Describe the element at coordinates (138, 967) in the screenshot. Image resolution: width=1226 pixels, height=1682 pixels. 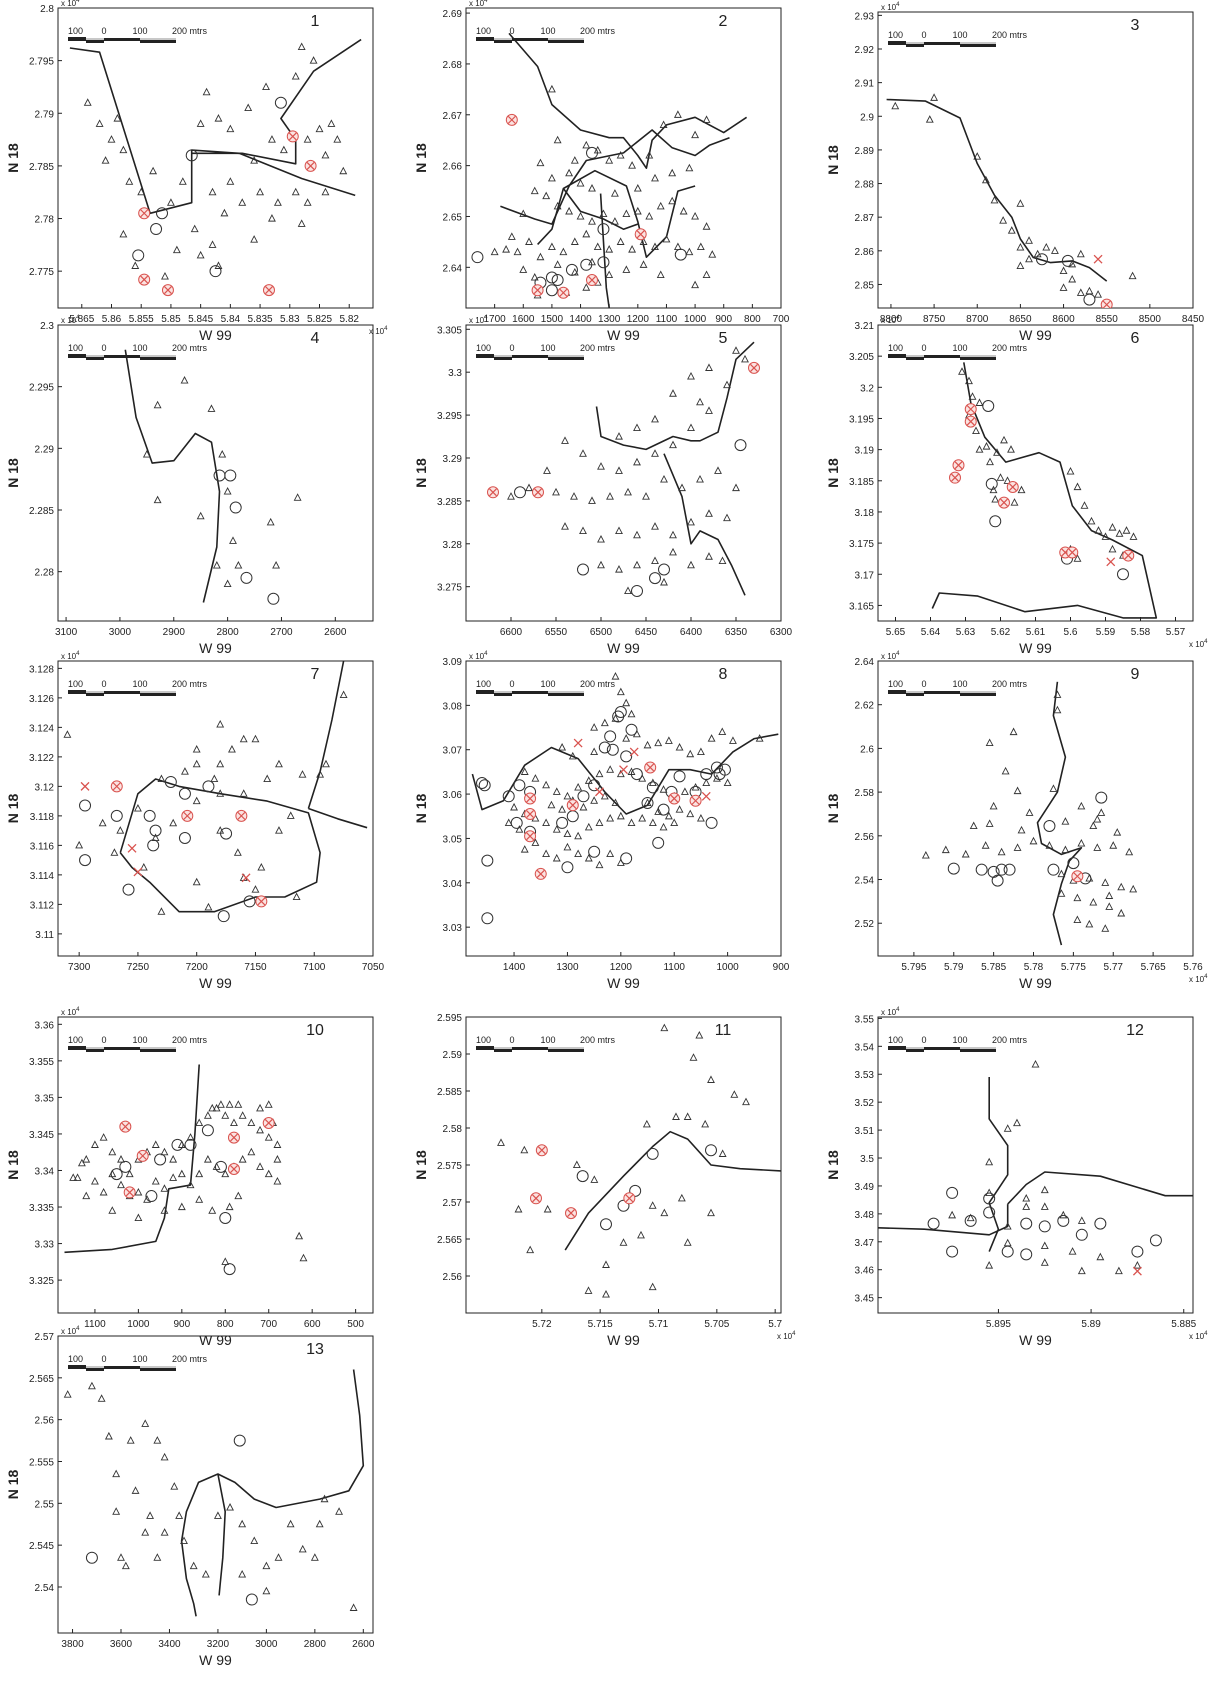
I see `x-tick-label: 7250` at that location.